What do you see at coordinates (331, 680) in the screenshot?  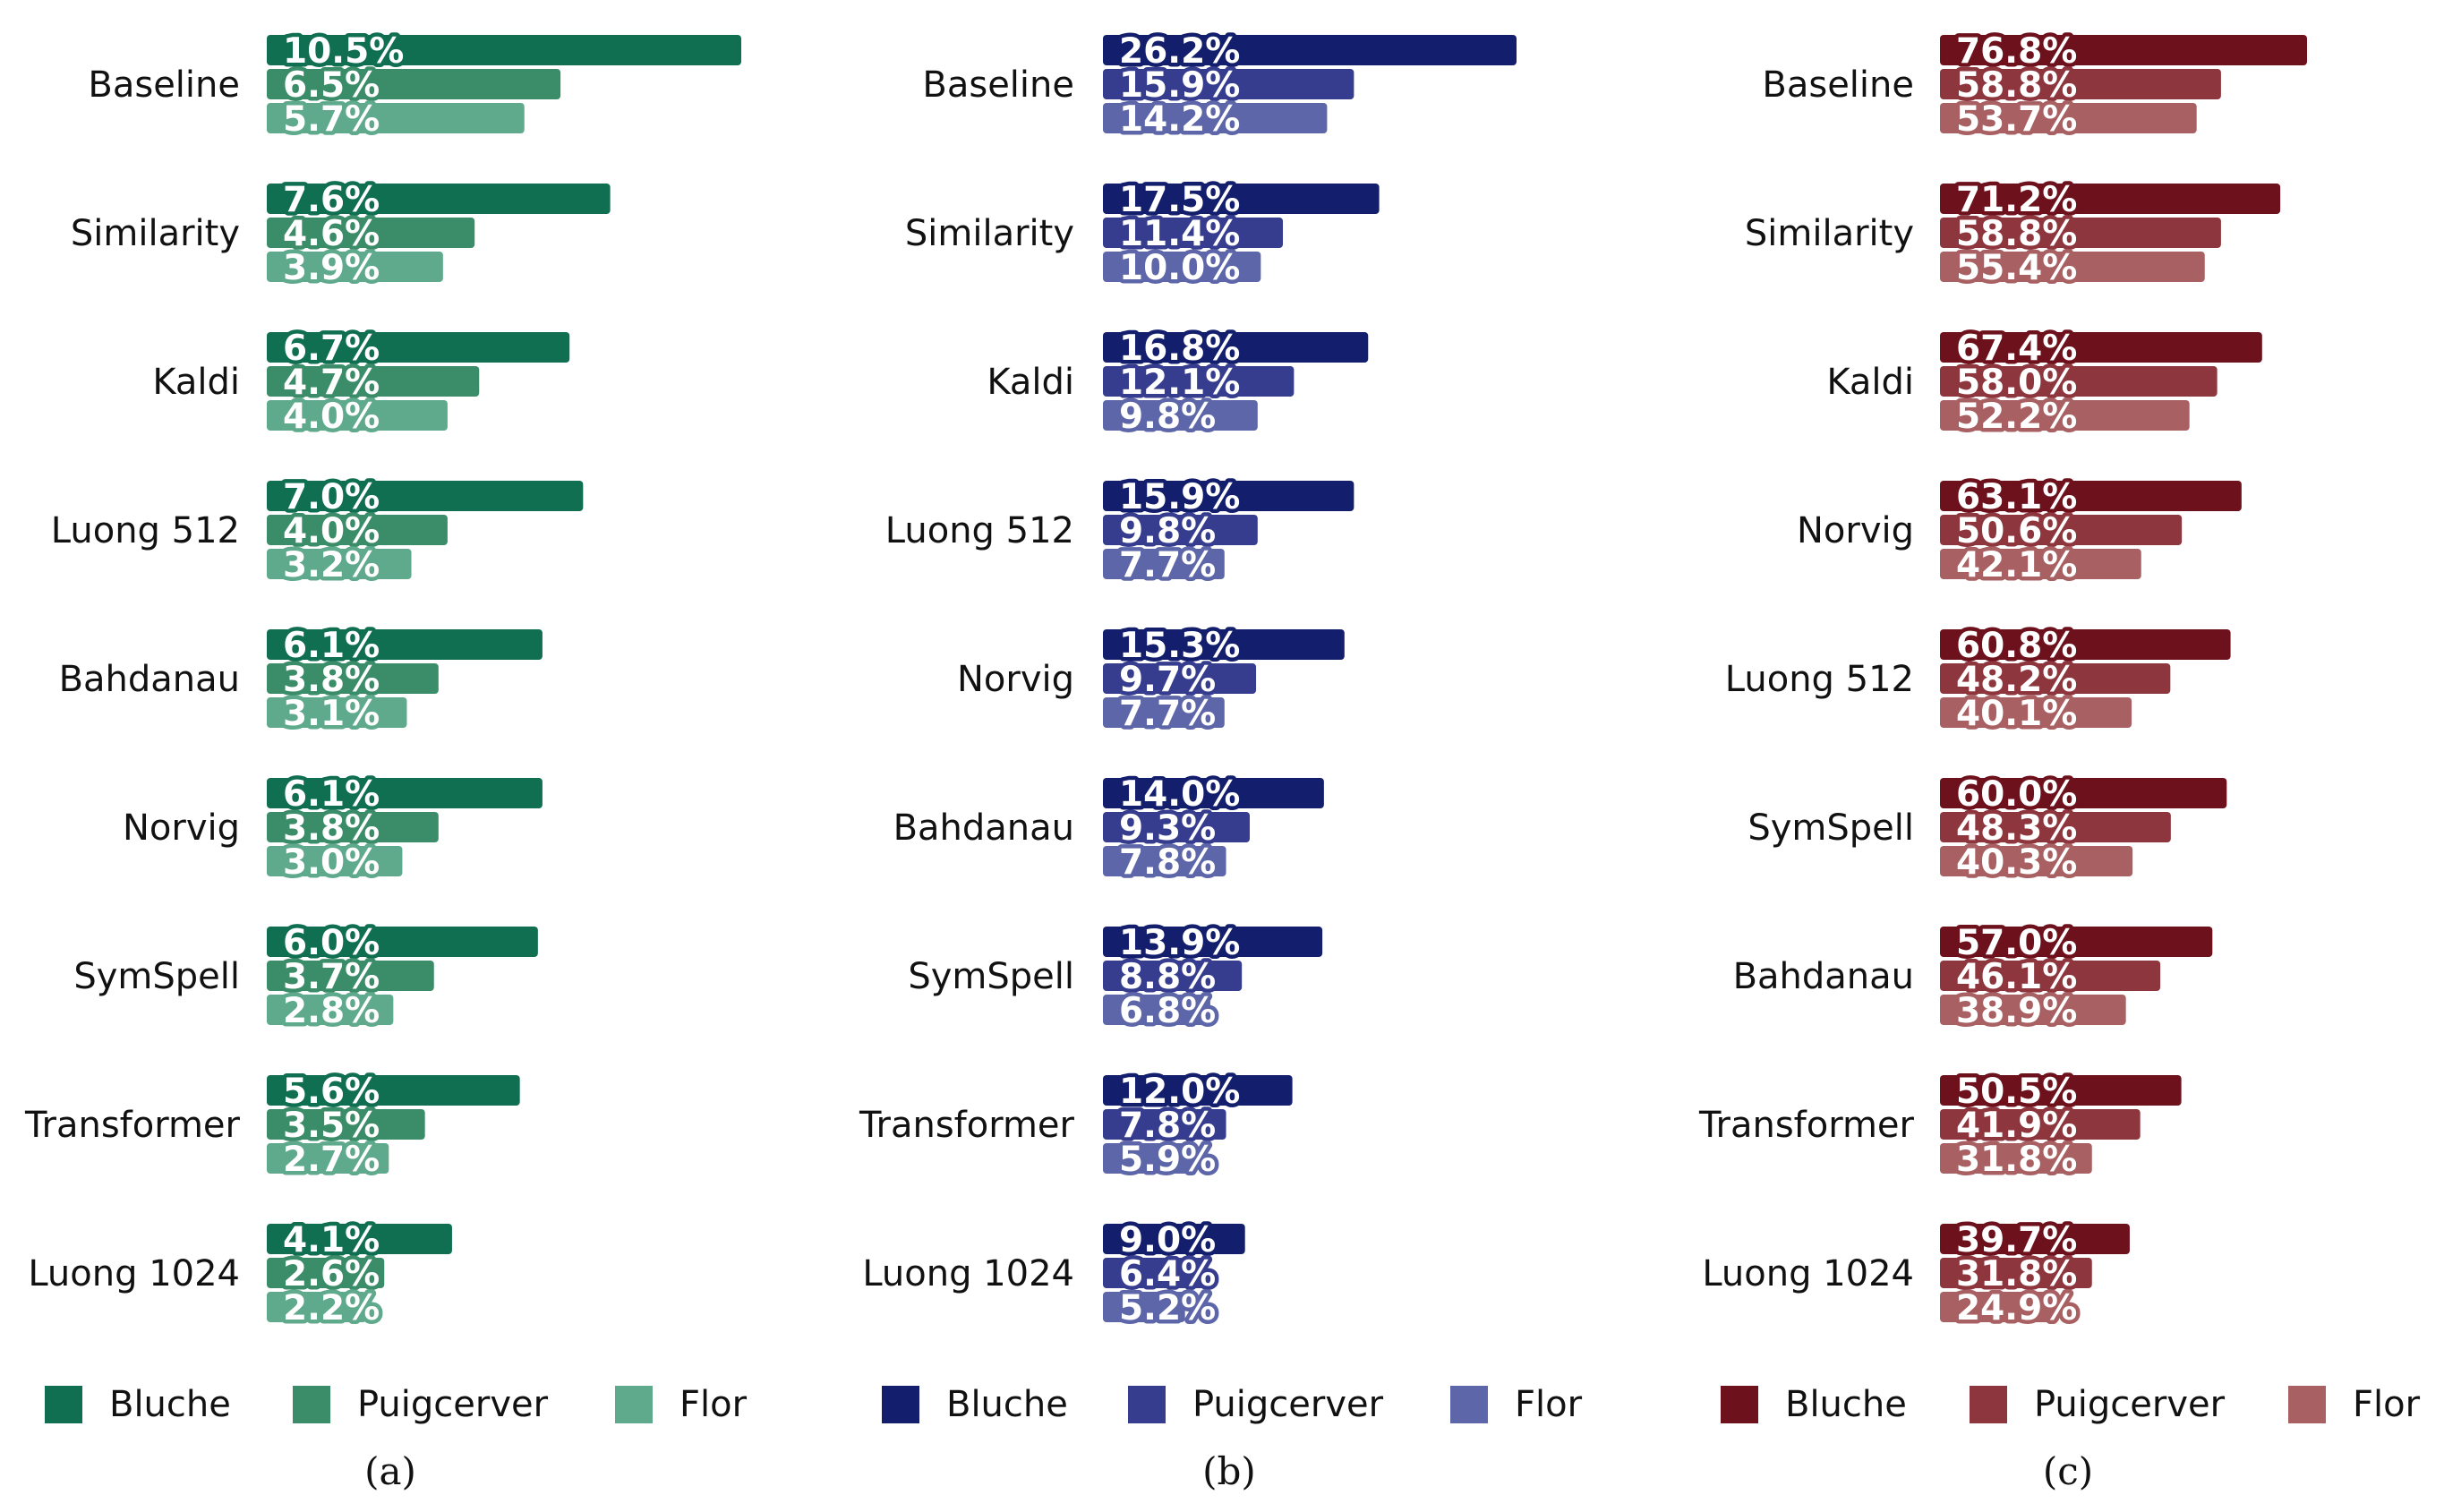 I see `data-label: 3.8%` at bounding box center [331, 680].